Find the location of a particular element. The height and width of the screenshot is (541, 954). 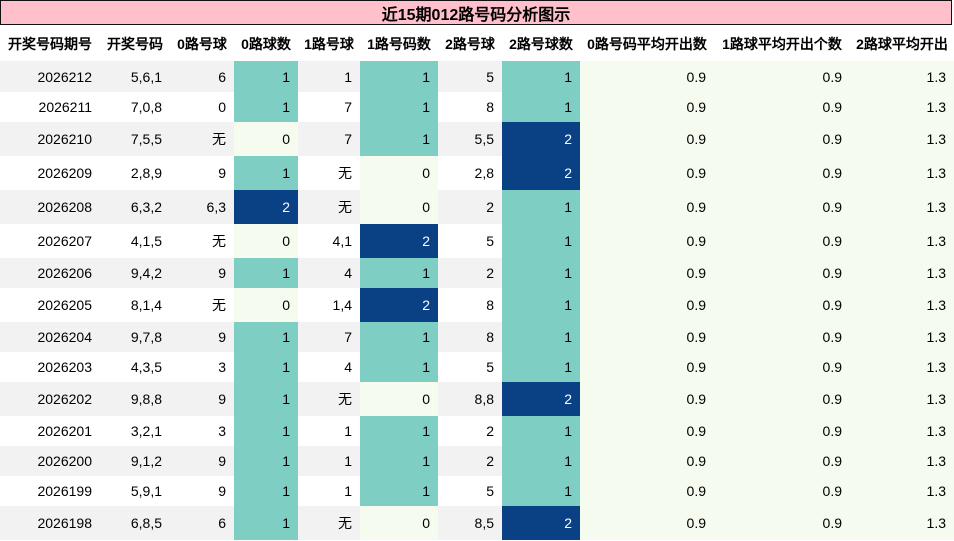

numbers-cell: 5,9,1 is located at coordinates (135, 491).